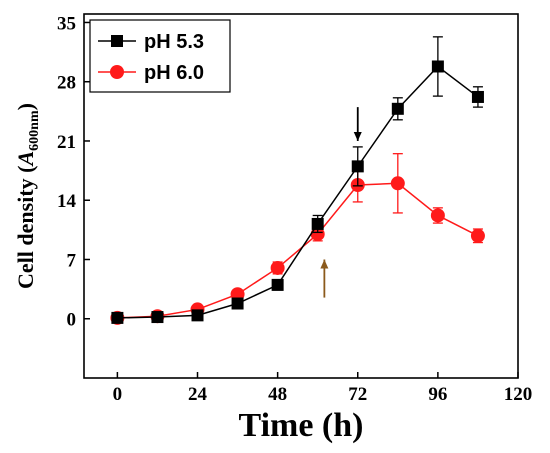 The width and height of the screenshot is (550, 453). Describe the element at coordinates (73, 172) in the screenshot. I see `y-axis-ticks: 0 7 14 21 28 35` at that location.